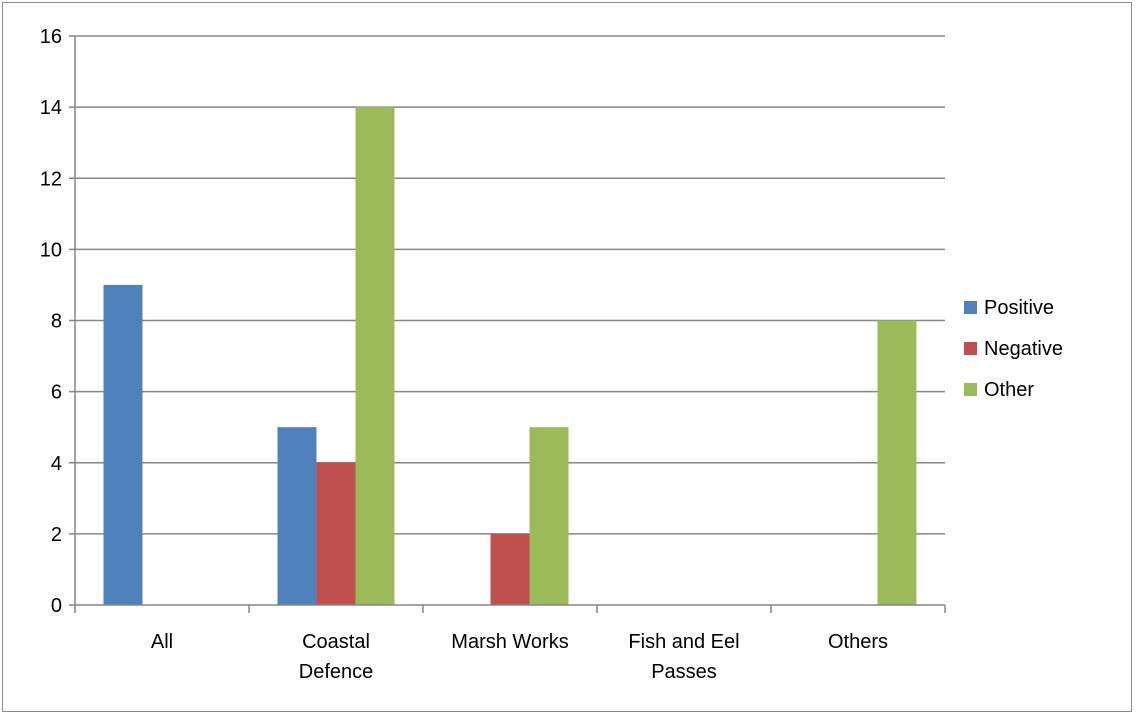 The image size is (1136, 712). Describe the element at coordinates (56, 464) in the screenshot. I see `y-tick-label: 4` at that location.